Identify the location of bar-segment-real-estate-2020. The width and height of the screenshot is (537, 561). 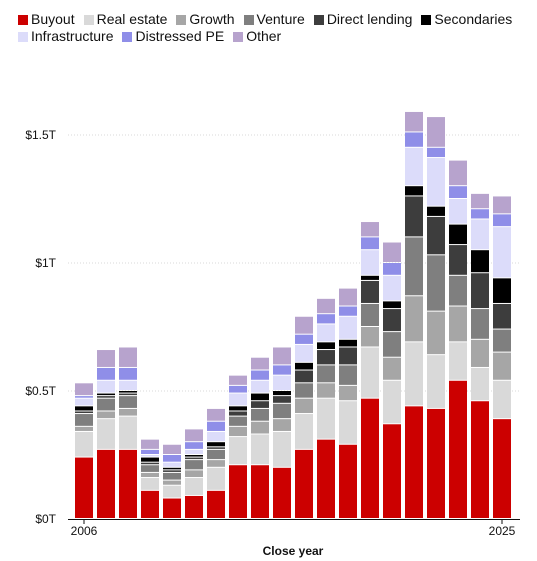
(392, 402).